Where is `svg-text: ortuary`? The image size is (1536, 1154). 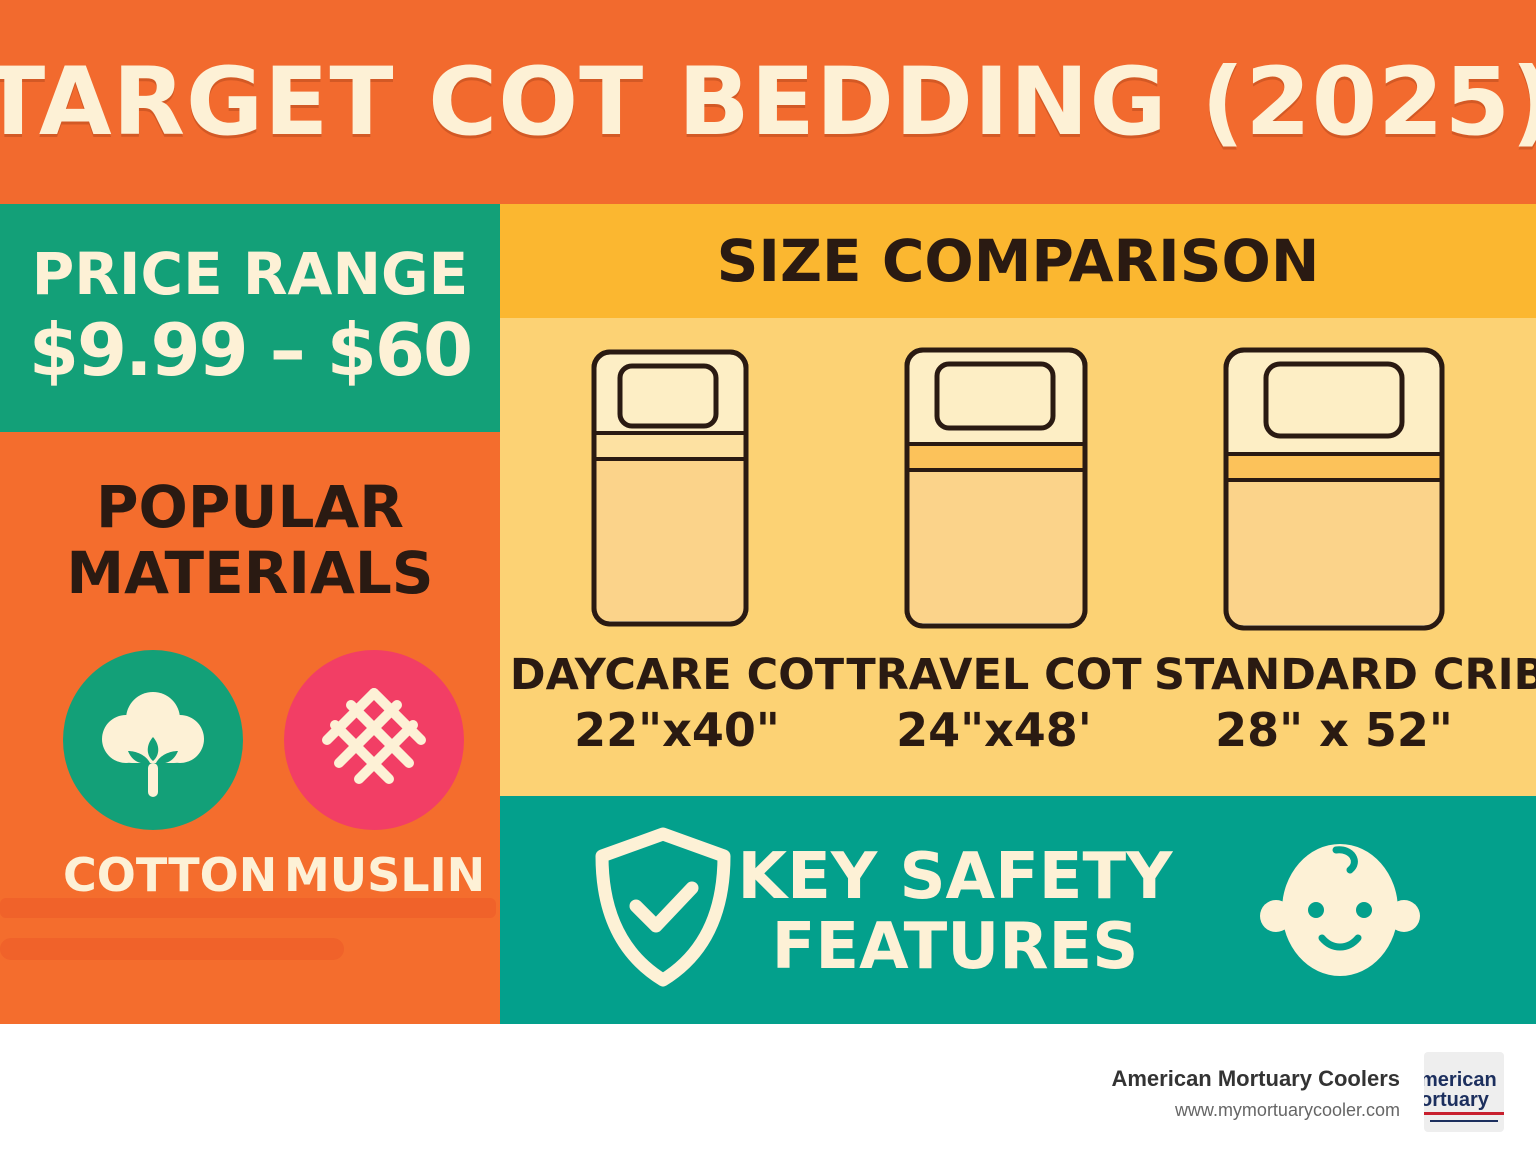 svg-text: ortuary is located at coordinates (1457, 1100).